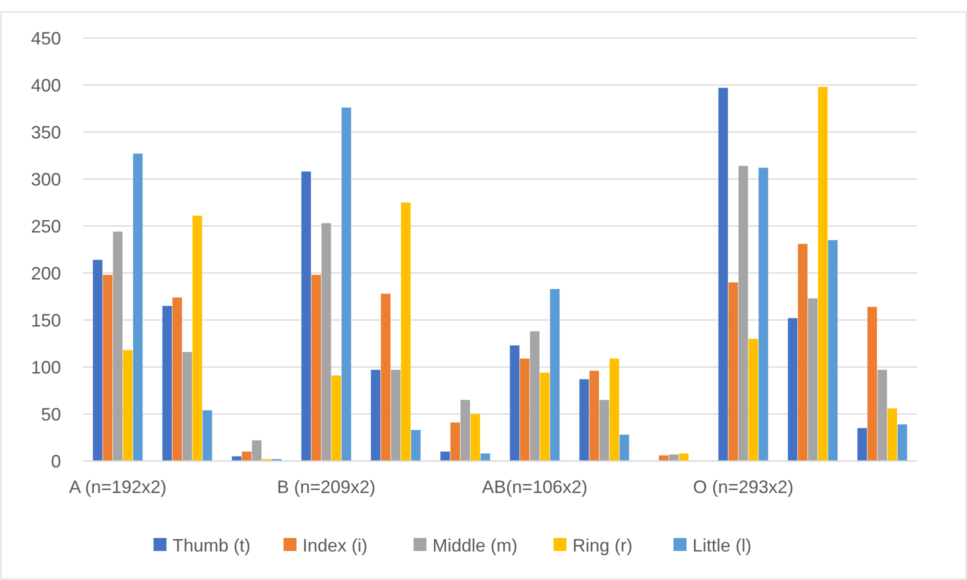 This screenshot has width=967, height=580. Describe the element at coordinates (45, 132) in the screenshot. I see `y-tick-label: 350` at that location.